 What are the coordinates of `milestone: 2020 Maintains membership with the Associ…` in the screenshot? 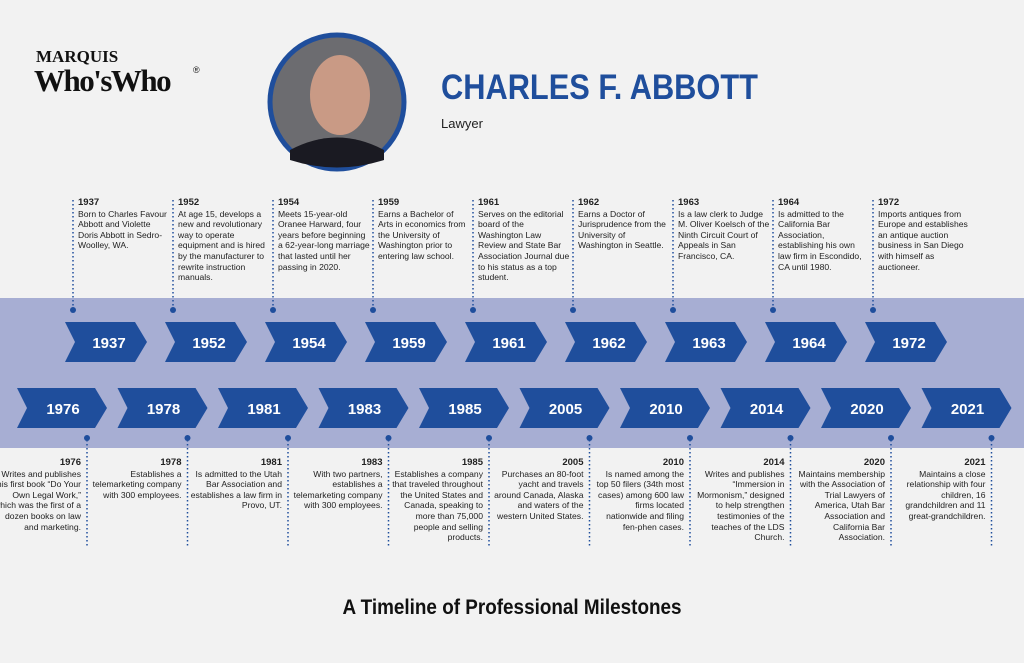 It's located at (839, 500).